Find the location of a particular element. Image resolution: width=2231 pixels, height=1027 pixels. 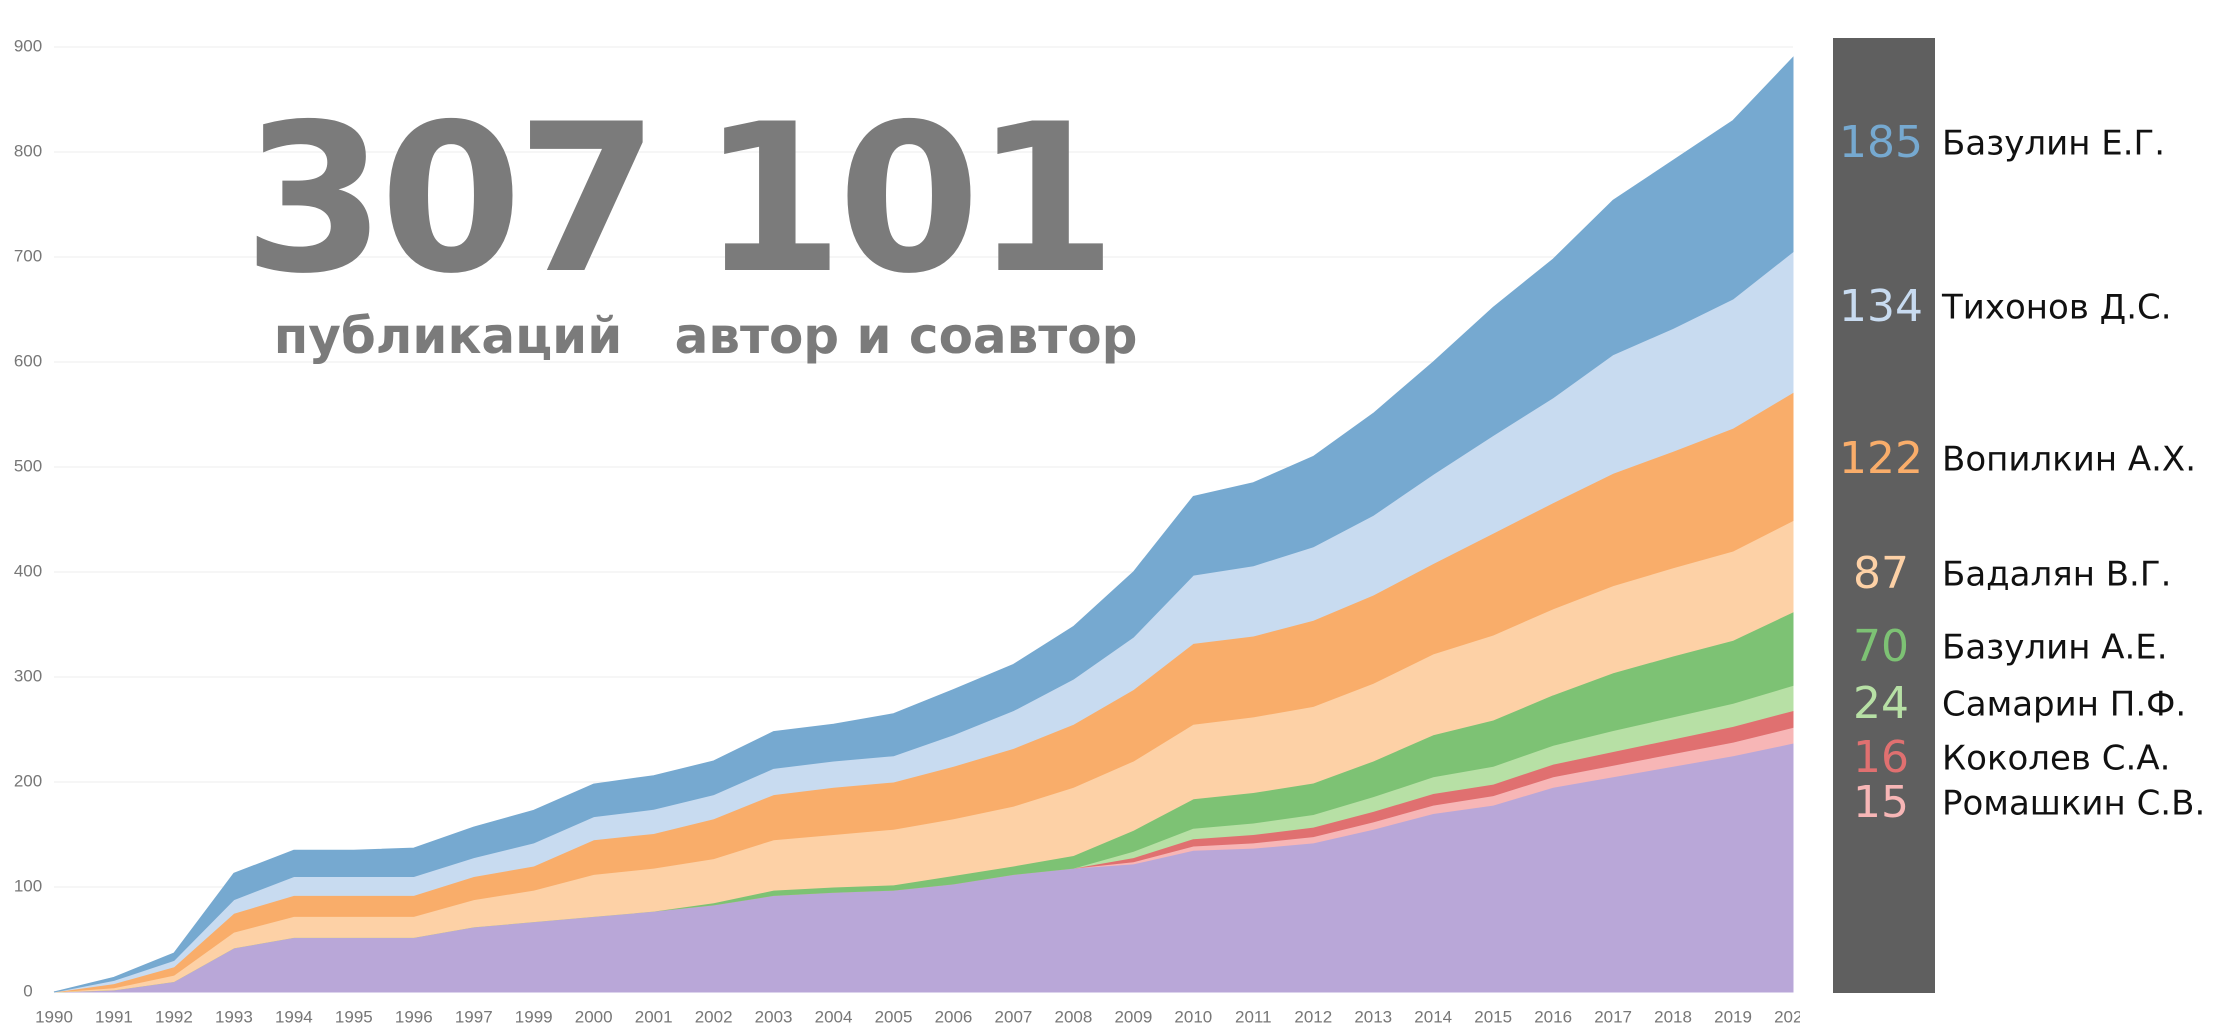

x-tick-label: 2012 is located at coordinates (1313, 1016).